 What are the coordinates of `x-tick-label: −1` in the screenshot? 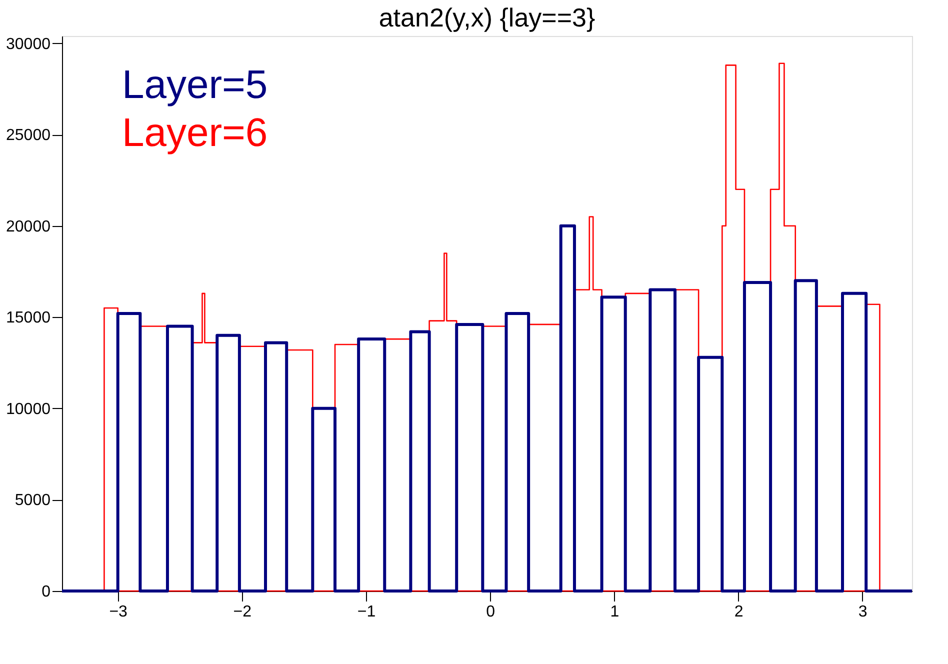 It's located at (366, 612).